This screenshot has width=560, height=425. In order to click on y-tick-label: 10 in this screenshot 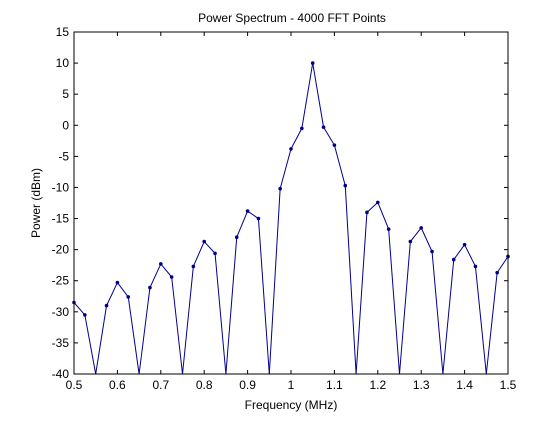, I will do `click(63, 63)`.